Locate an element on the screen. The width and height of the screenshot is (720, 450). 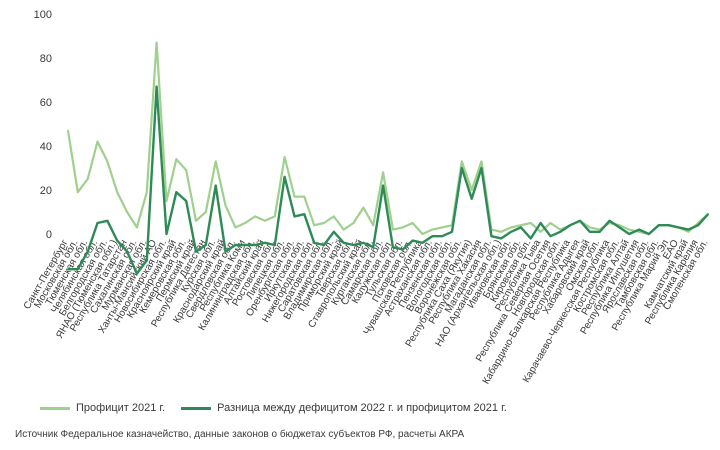
legend-item-surplus: Профицит 2021 г. is located at coordinates (102, 408).